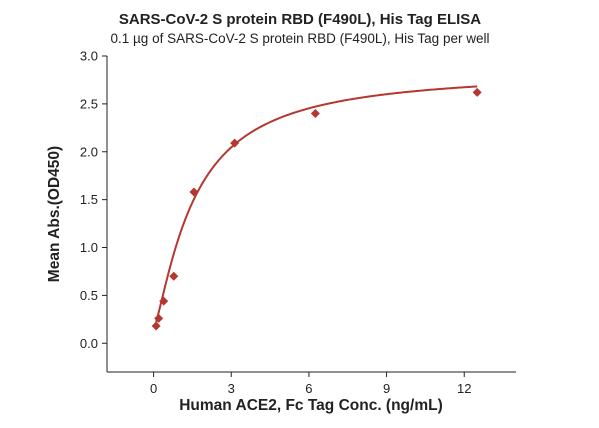  What do you see at coordinates (89, 343) in the screenshot?
I see `y-tick-label: 0.0` at bounding box center [89, 343].